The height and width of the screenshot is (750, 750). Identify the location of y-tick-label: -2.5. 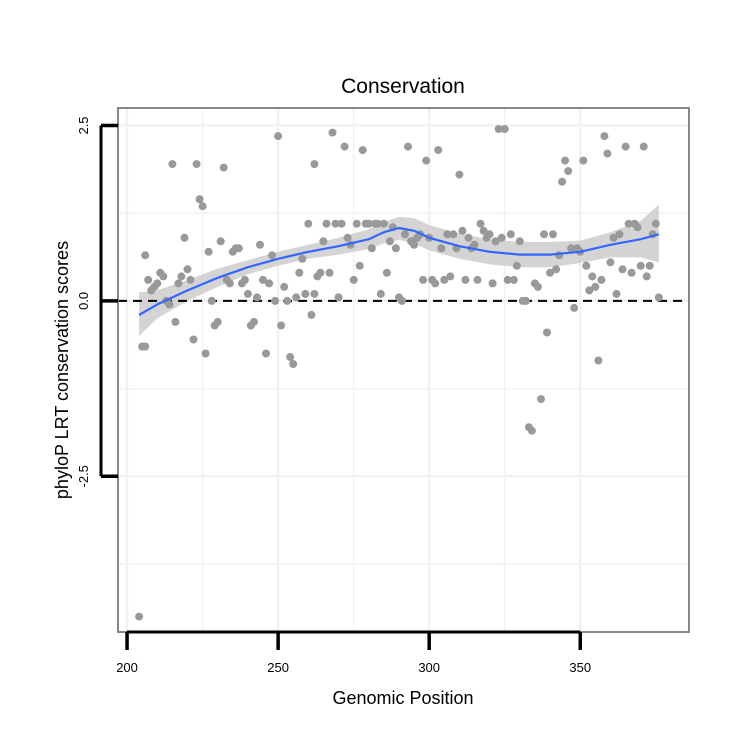
(83, 476).